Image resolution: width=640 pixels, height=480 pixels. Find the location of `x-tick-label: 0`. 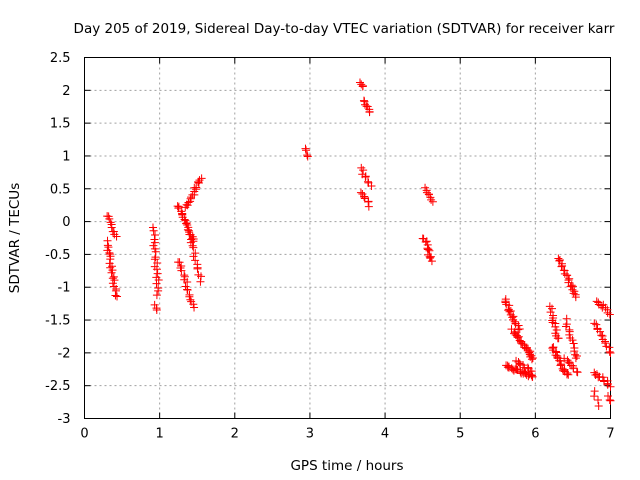

x-tick-label: 0 is located at coordinates (84, 434).